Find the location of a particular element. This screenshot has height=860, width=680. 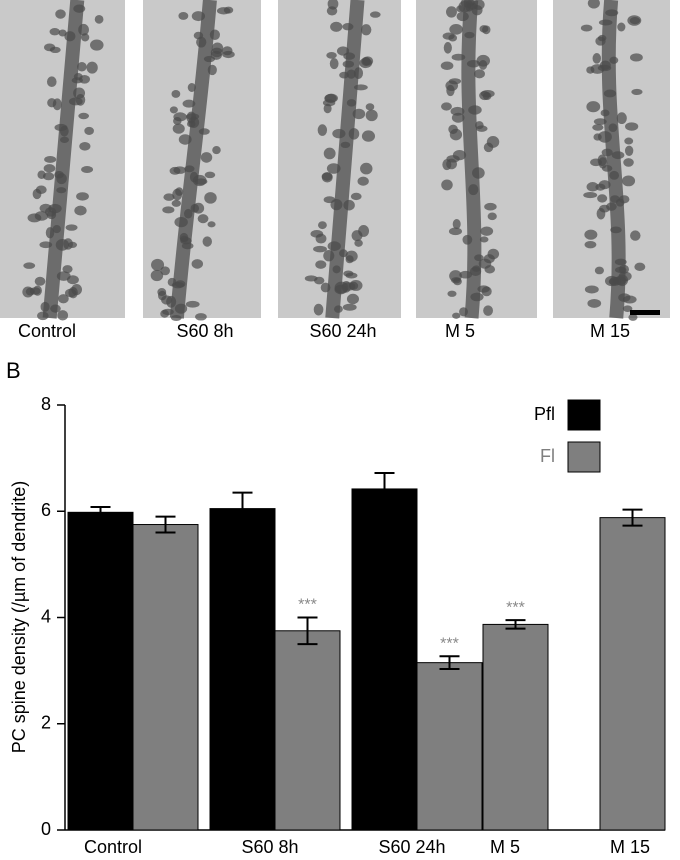

legend-swatch is located at coordinates (584, 415).